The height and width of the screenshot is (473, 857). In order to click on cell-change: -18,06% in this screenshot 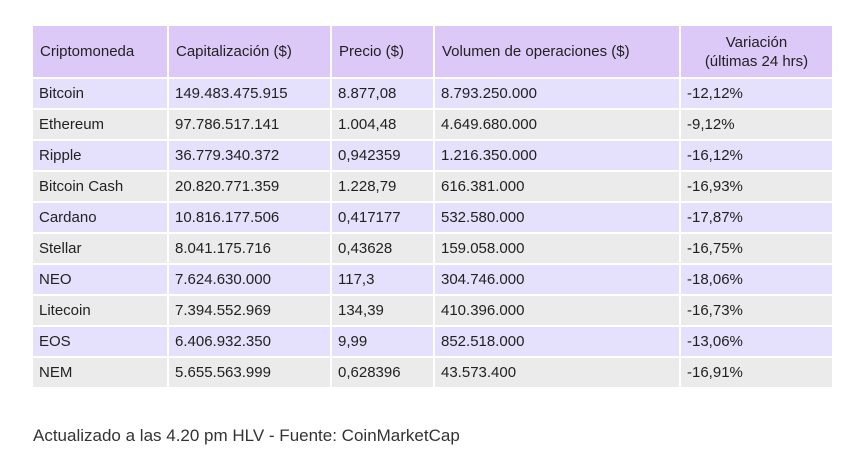, I will do `click(756, 280)`.